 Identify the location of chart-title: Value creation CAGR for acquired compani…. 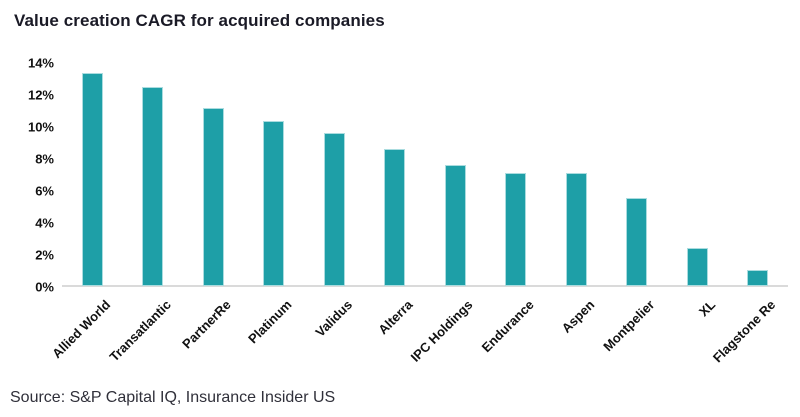
(199, 20).